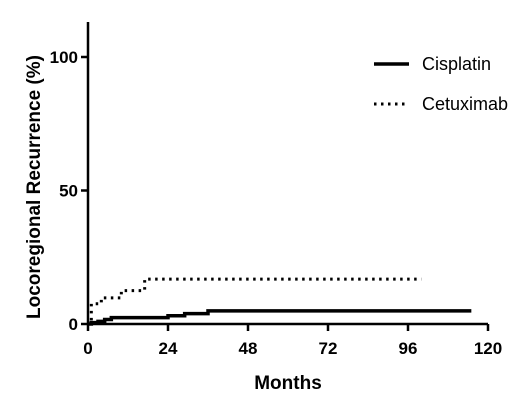 Image resolution: width=530 pixels, height=395 pixels. Describe the element at coordinates (255, 301) in the screenshot. I see `series-line-cetuximab` at that location.